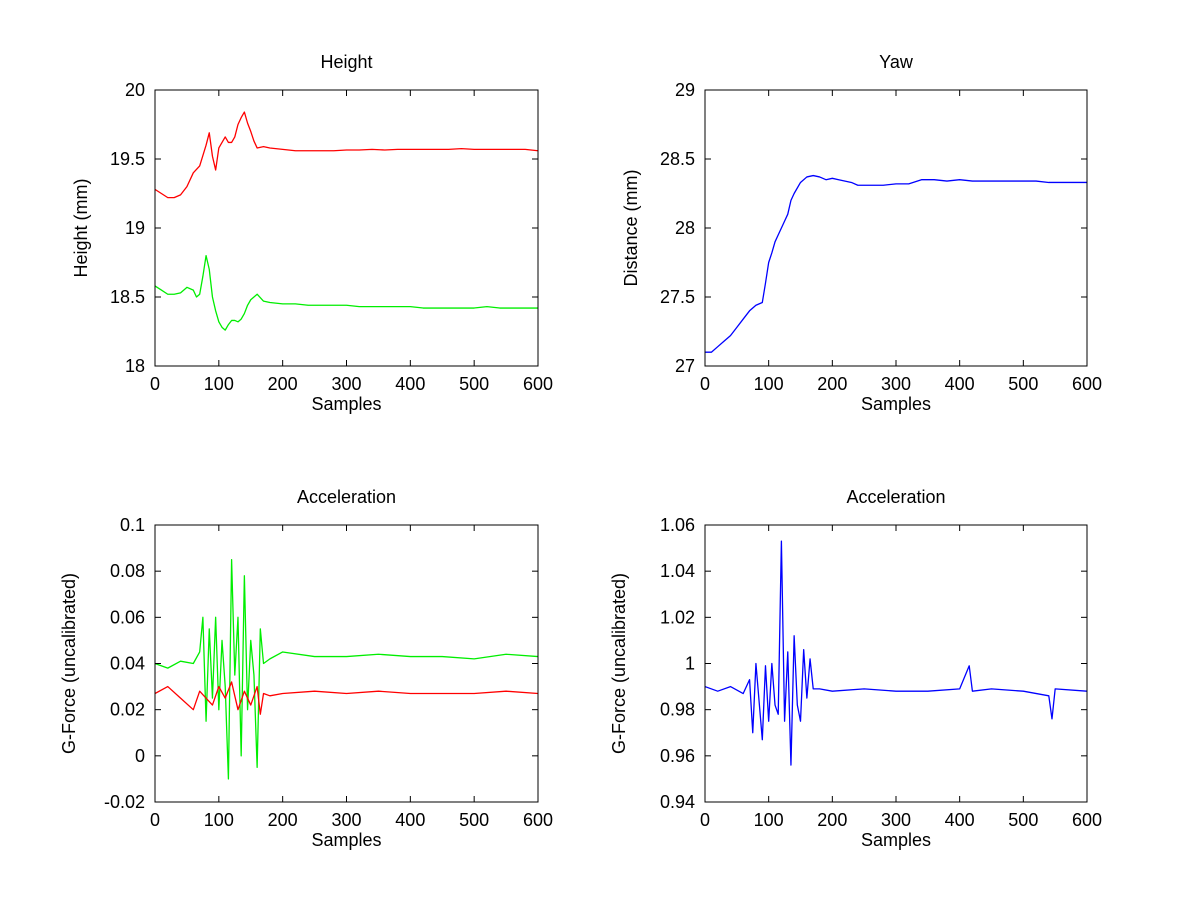  What do you see at coordinates (677, 571) in the screenshot?
I see `y-tick-label: 1.04` at bounding box center [677, 571].